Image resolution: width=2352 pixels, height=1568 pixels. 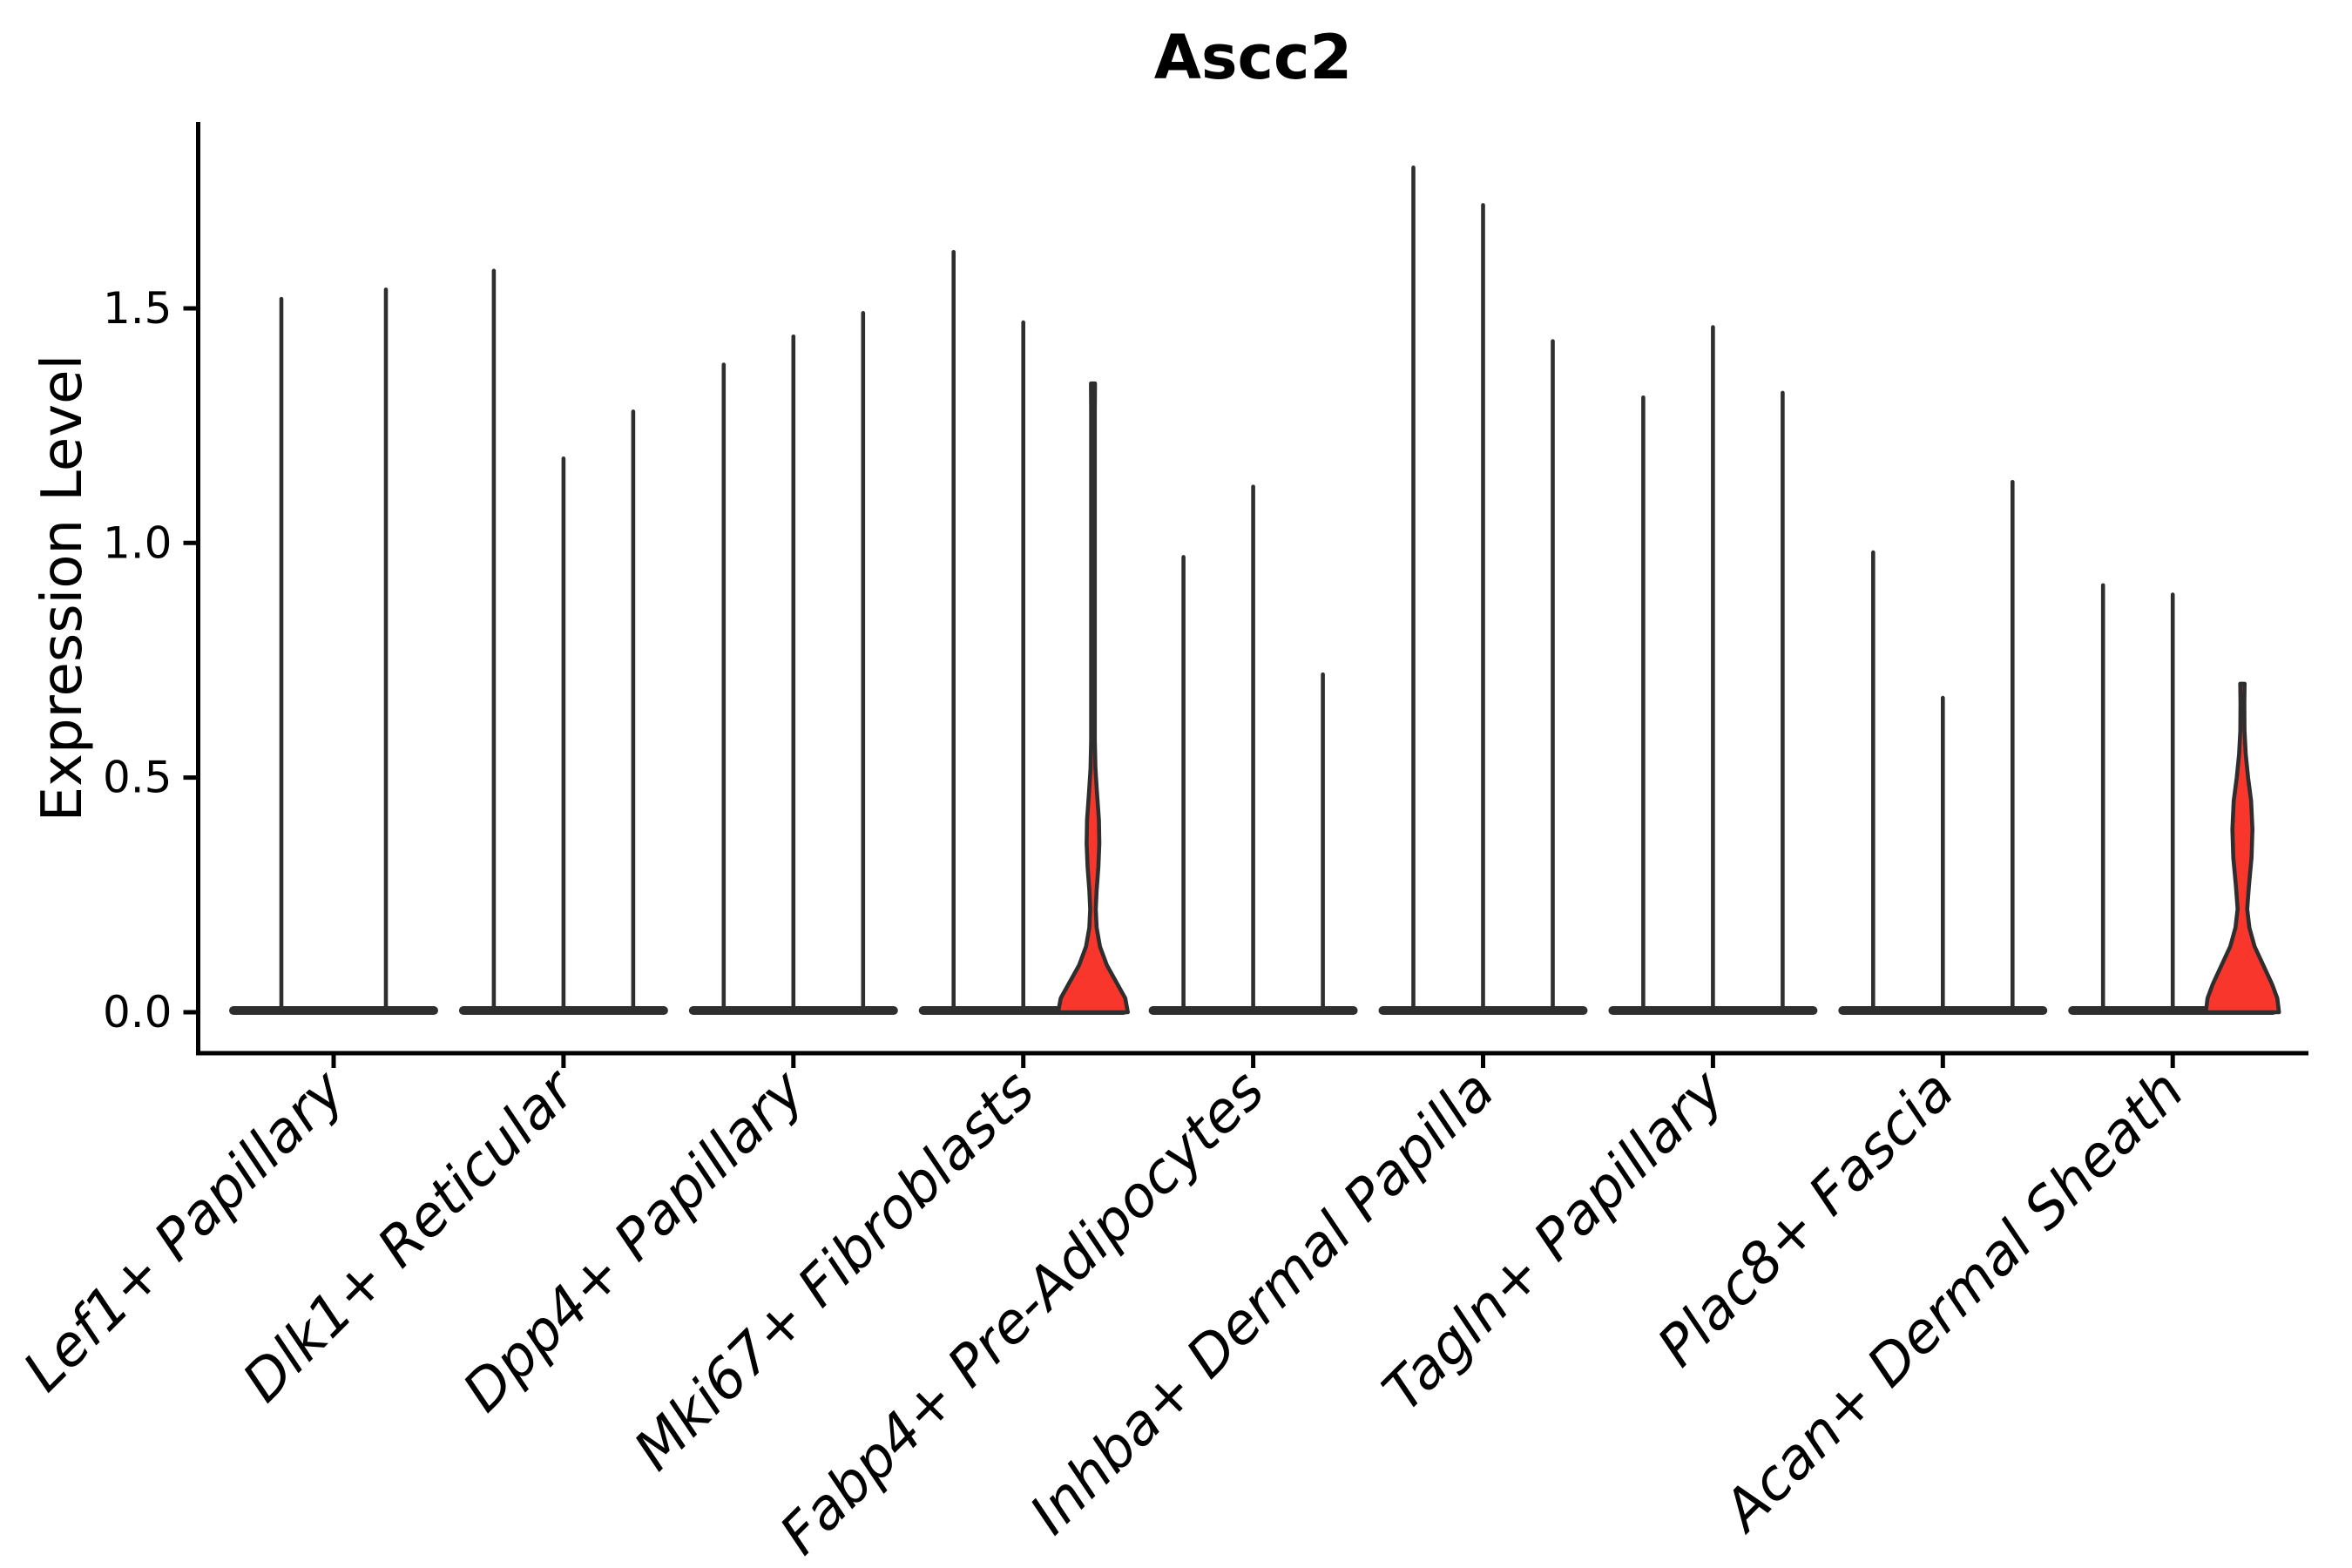 I want to click on x-category-label: Acan+ Dermal Sheath, so click(x=1952, y=1301).